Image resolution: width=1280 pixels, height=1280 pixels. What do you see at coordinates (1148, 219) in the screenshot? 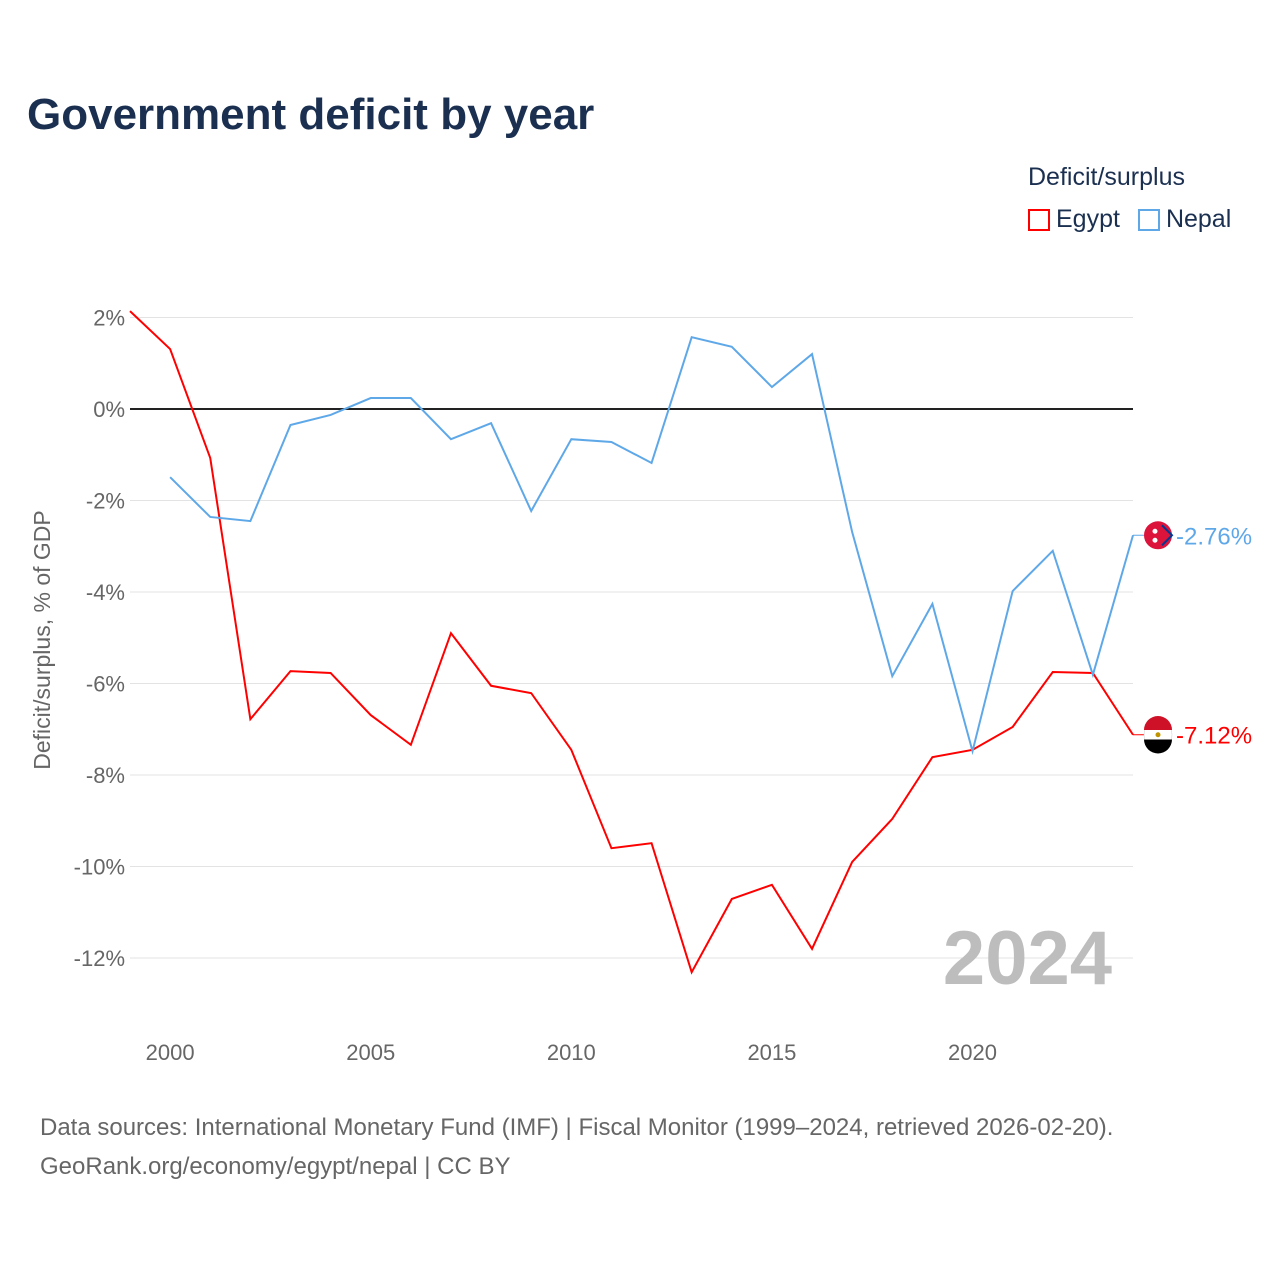
I see `legend-swatch-nepal` at bounding box center [1148, 219].